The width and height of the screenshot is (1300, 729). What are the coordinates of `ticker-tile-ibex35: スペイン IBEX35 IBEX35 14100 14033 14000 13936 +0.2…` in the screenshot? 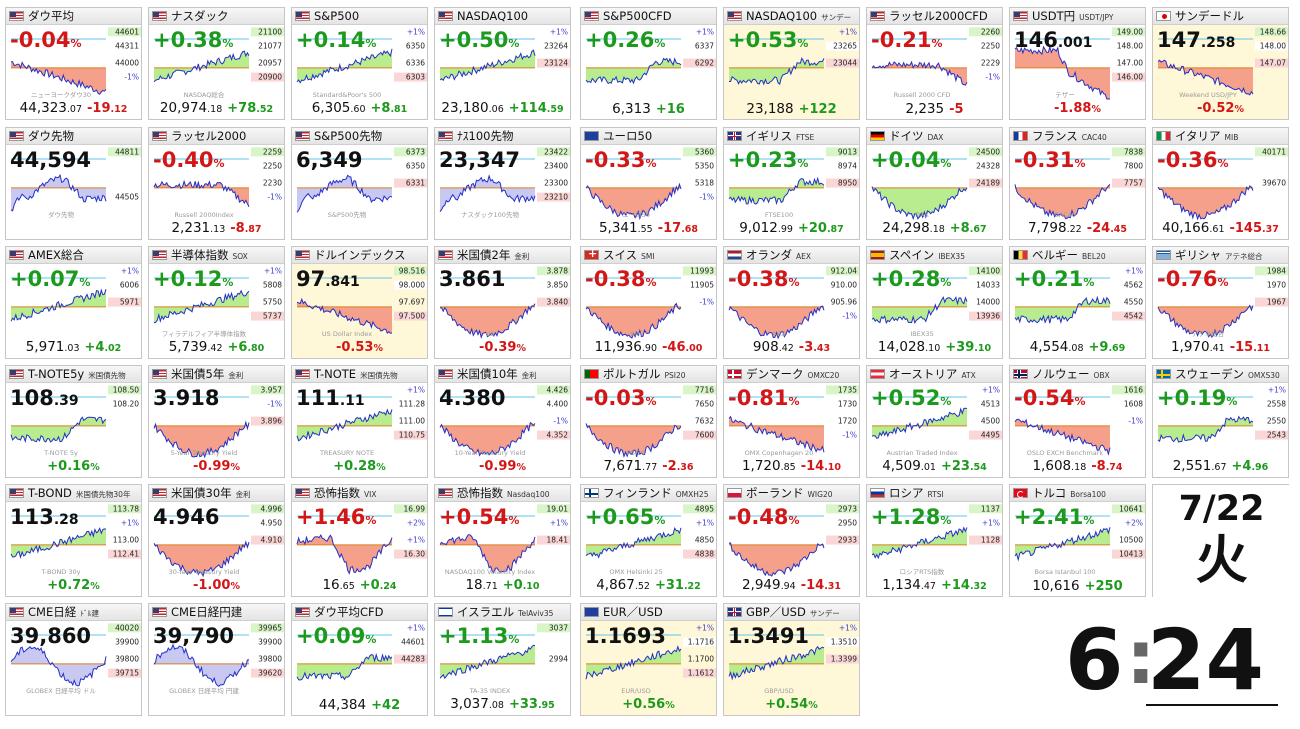 It's located at (934, 302).